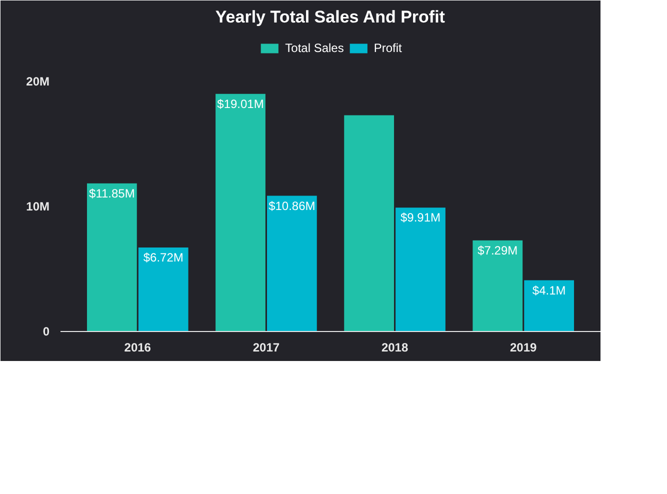 The width and height of the screenshot is (667, 494). Describe the element at coordinates (138, 347) in the screenshot. I see `x-tick-label: 2016` at that location.